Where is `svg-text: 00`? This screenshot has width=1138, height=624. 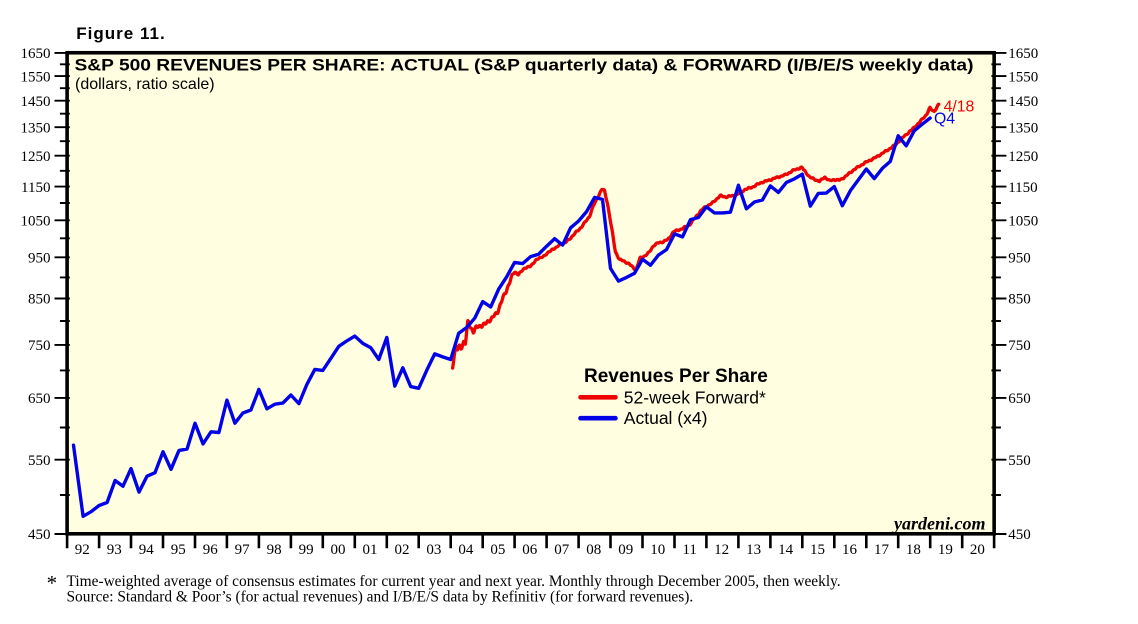 svg-text: 00 is located at coordinates (338, 550).